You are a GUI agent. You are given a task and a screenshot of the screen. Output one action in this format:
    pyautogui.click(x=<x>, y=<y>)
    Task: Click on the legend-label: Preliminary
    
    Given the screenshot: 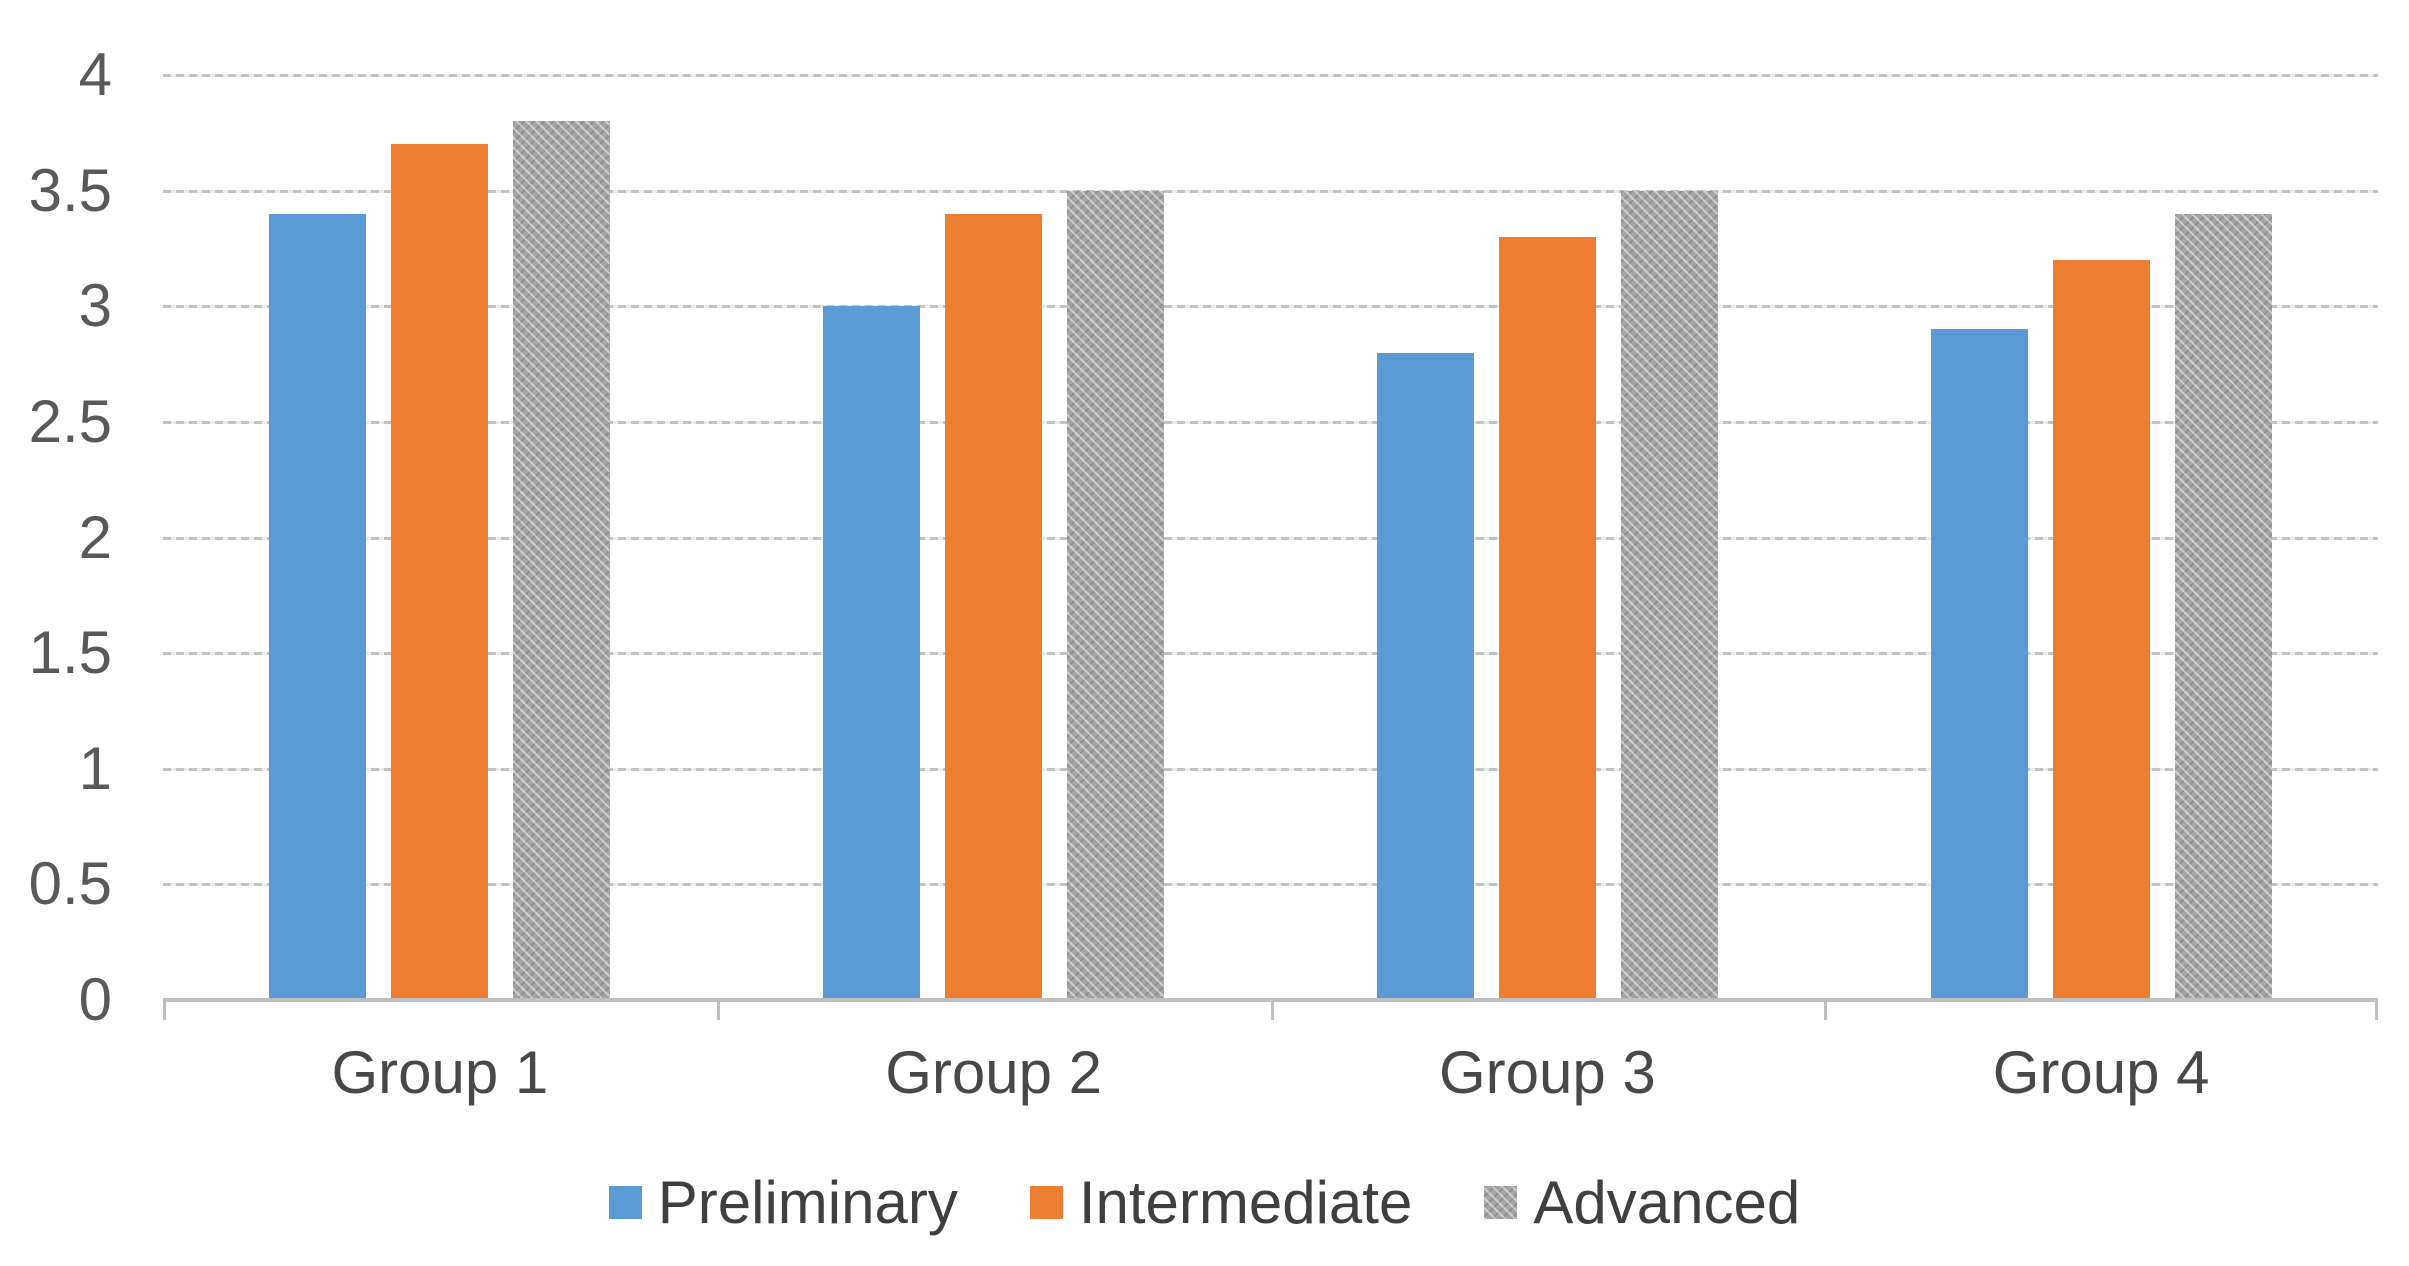 What is the action you would take?
    pyautogui.click(x=807, y=1202)
    